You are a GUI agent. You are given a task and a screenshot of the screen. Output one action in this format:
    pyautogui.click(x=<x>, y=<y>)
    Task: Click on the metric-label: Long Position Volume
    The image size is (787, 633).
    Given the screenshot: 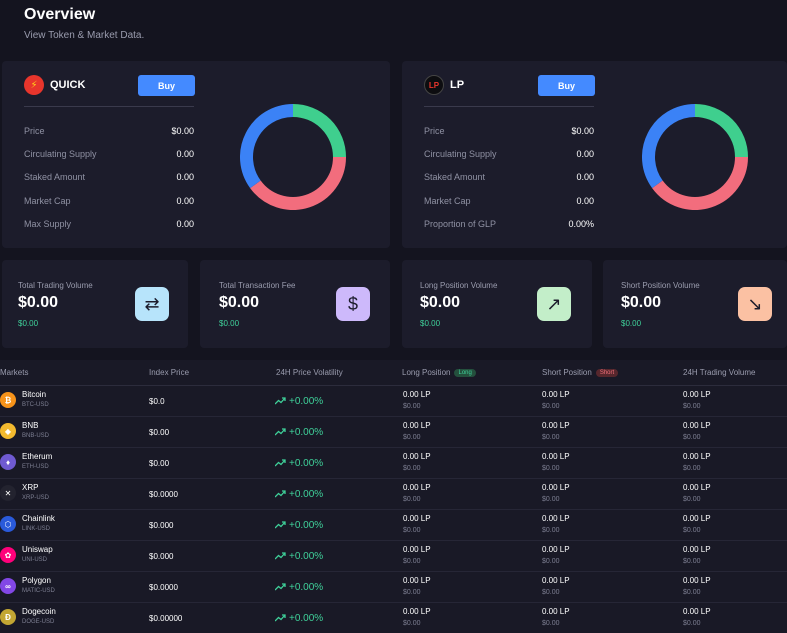 What is the action you would take?
    pyautogui.click(x=459, y=285)
    